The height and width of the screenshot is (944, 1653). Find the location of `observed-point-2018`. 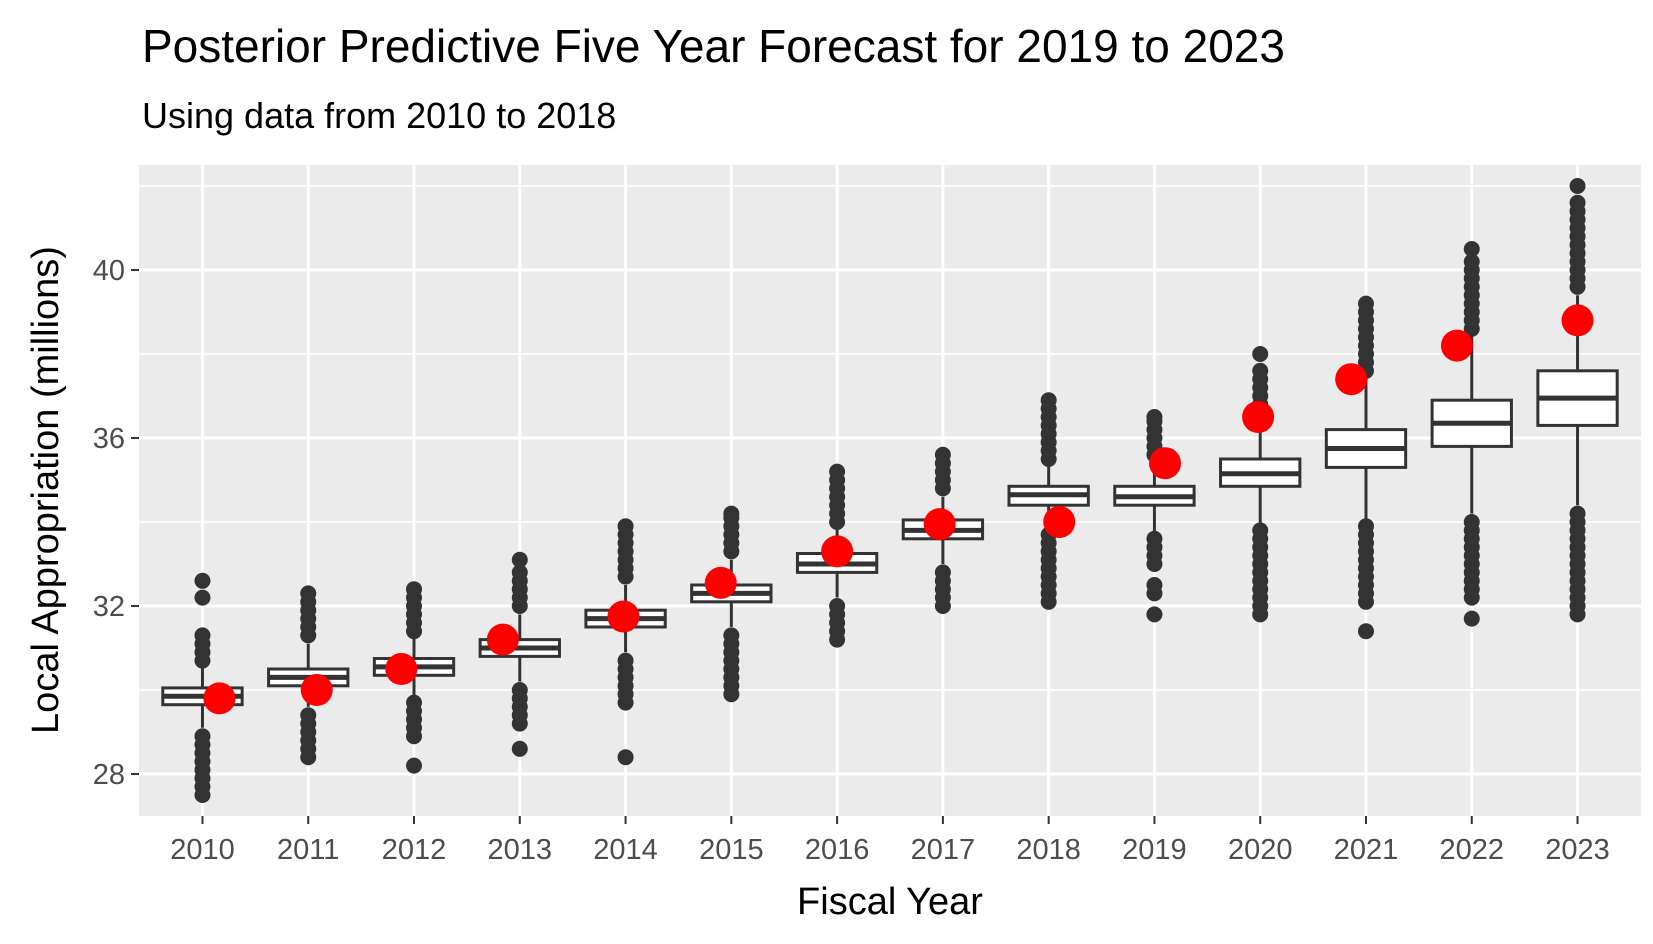

observed-point-2018 is located at coordinates (1059, 522).